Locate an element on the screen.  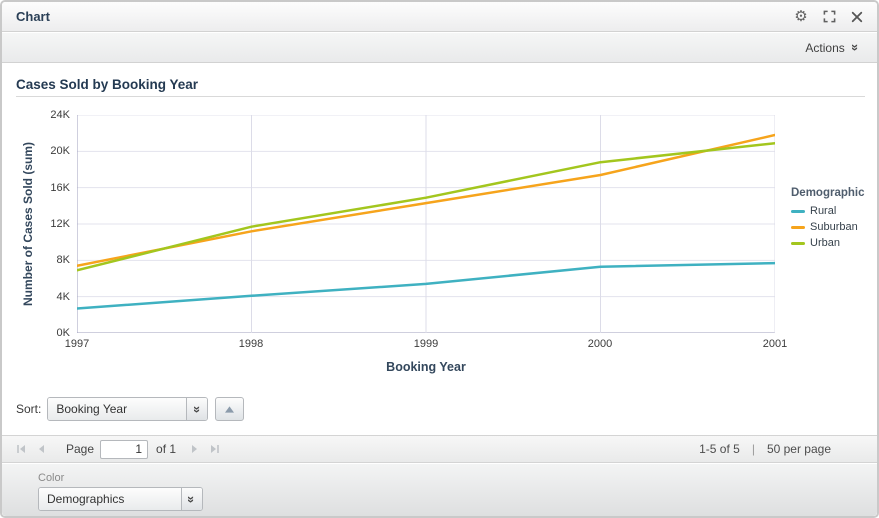
legend-item-suburban: Suburban is located at coordinates (834, 227).